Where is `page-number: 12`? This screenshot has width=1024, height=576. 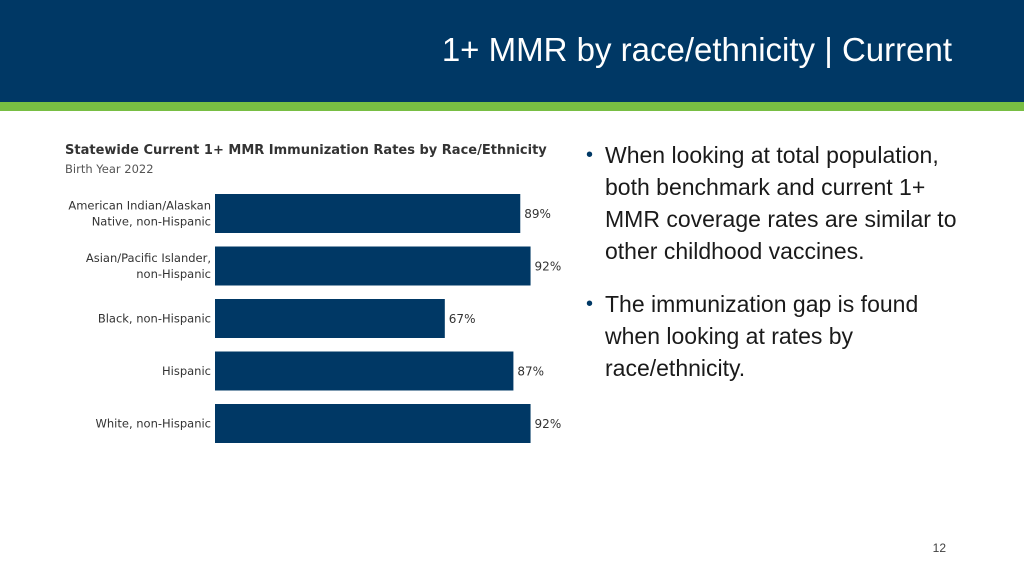
page-number: 12 is located at coordinates (939, 548).